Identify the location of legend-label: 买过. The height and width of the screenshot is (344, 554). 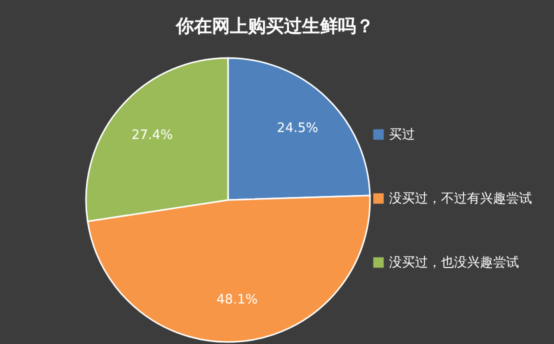
(402, 135).